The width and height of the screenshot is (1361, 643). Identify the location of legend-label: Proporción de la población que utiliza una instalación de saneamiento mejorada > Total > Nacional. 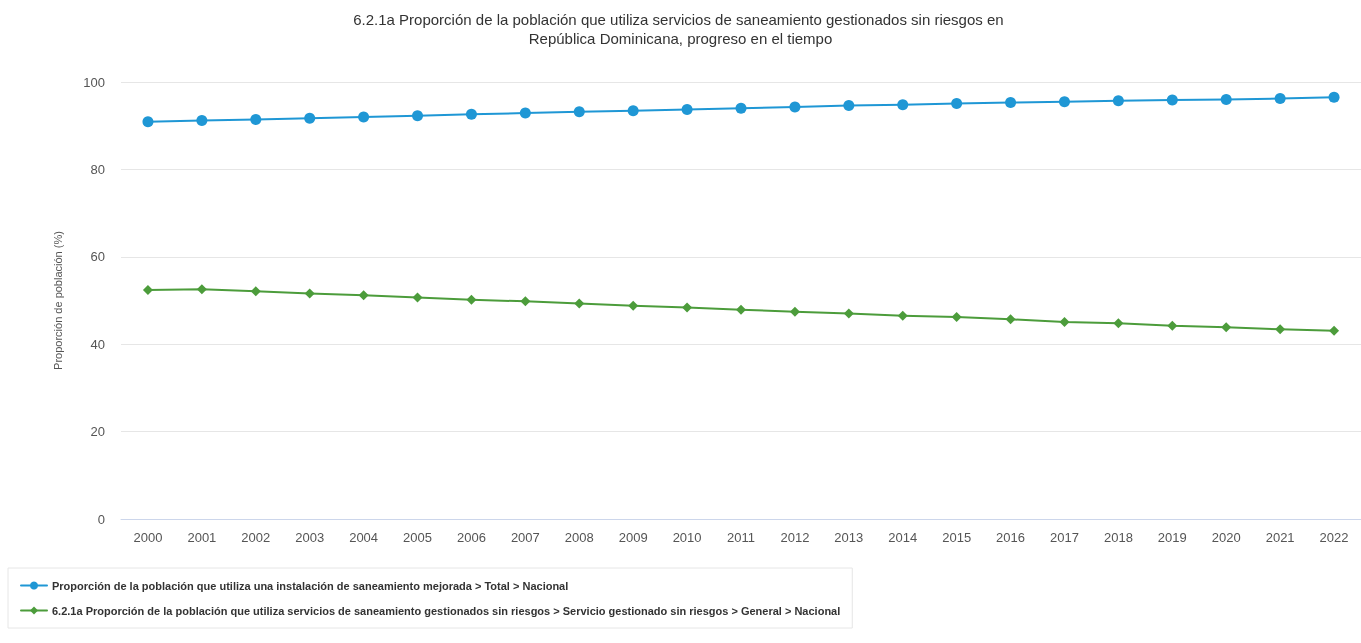
(310, 585).